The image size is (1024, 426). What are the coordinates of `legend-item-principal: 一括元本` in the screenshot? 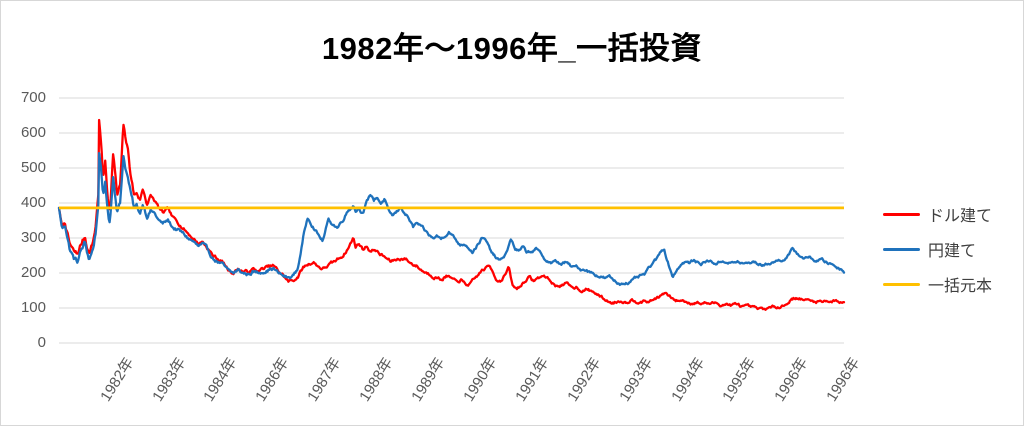 It's located at (937, 284).